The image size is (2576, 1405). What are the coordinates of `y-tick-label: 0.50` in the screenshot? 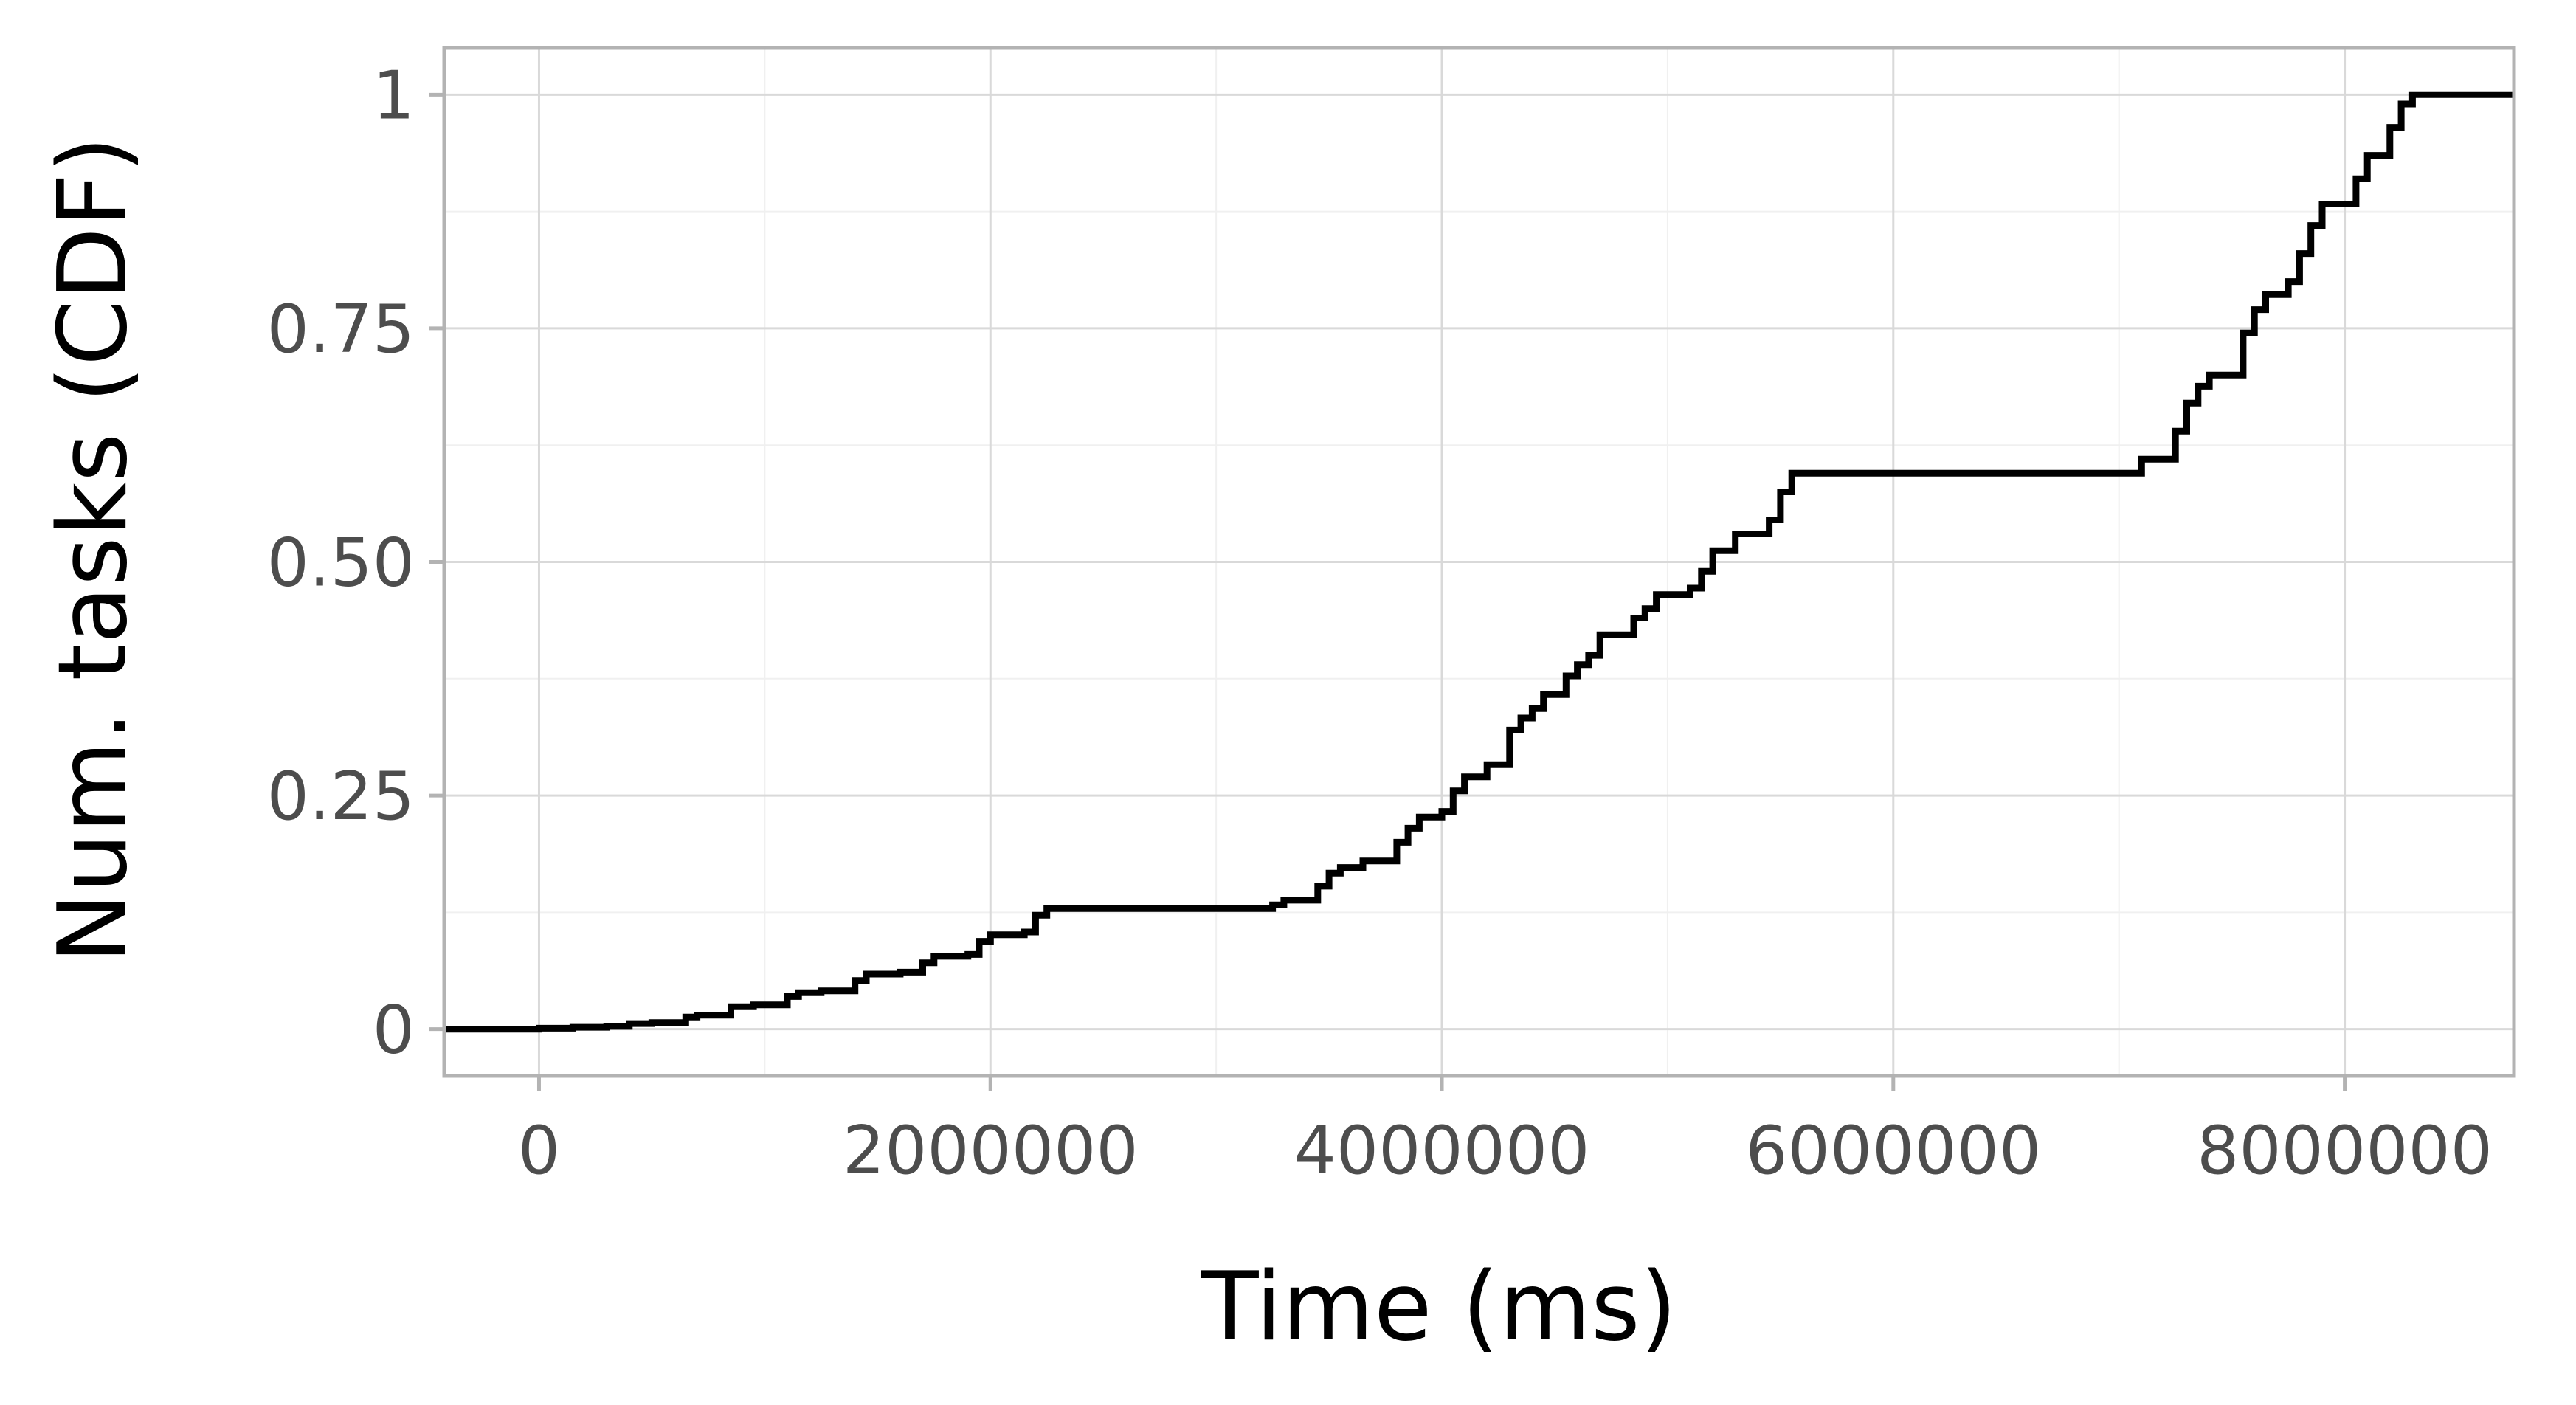 It's located at (341, 563).